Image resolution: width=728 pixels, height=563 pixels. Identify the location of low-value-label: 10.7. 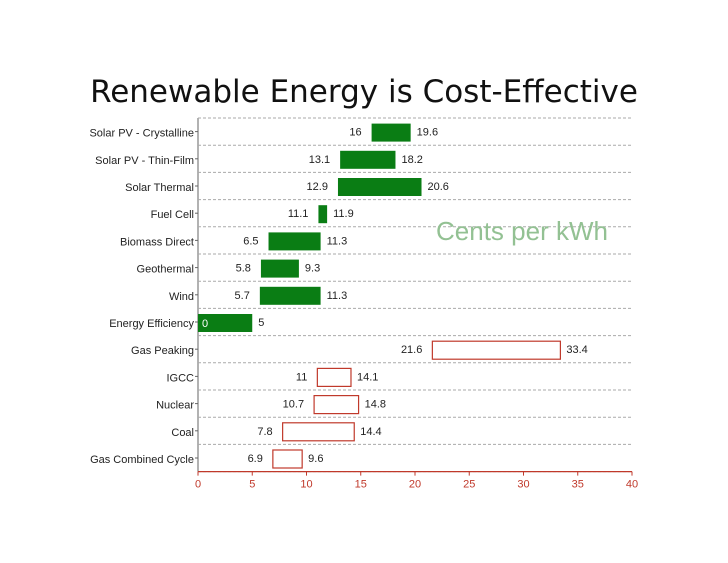
(293, 405).